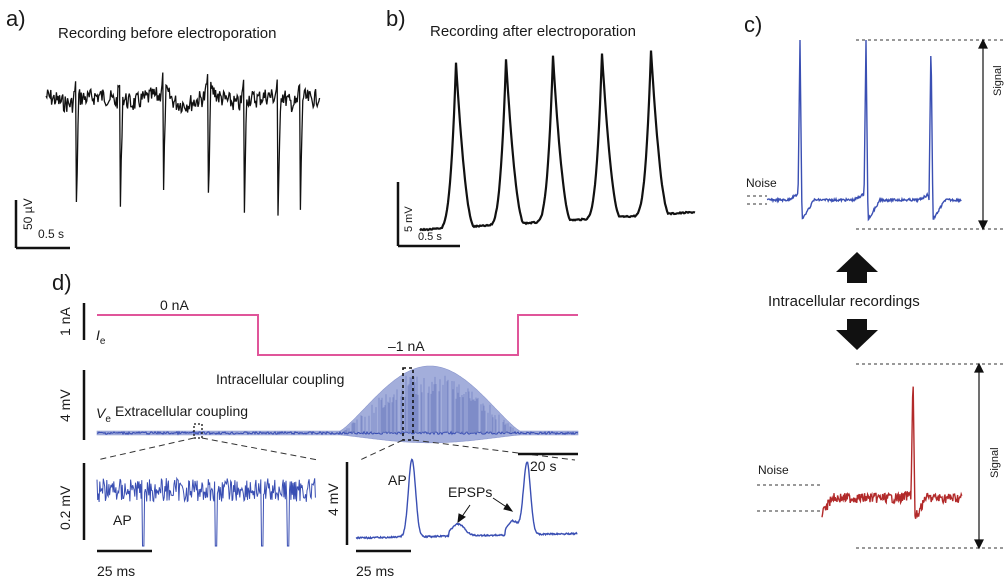  Describe the element at coordinates (430, 237) in the screenshot. I see `panel-b-scalebar-x: 0.5 s` at that location.